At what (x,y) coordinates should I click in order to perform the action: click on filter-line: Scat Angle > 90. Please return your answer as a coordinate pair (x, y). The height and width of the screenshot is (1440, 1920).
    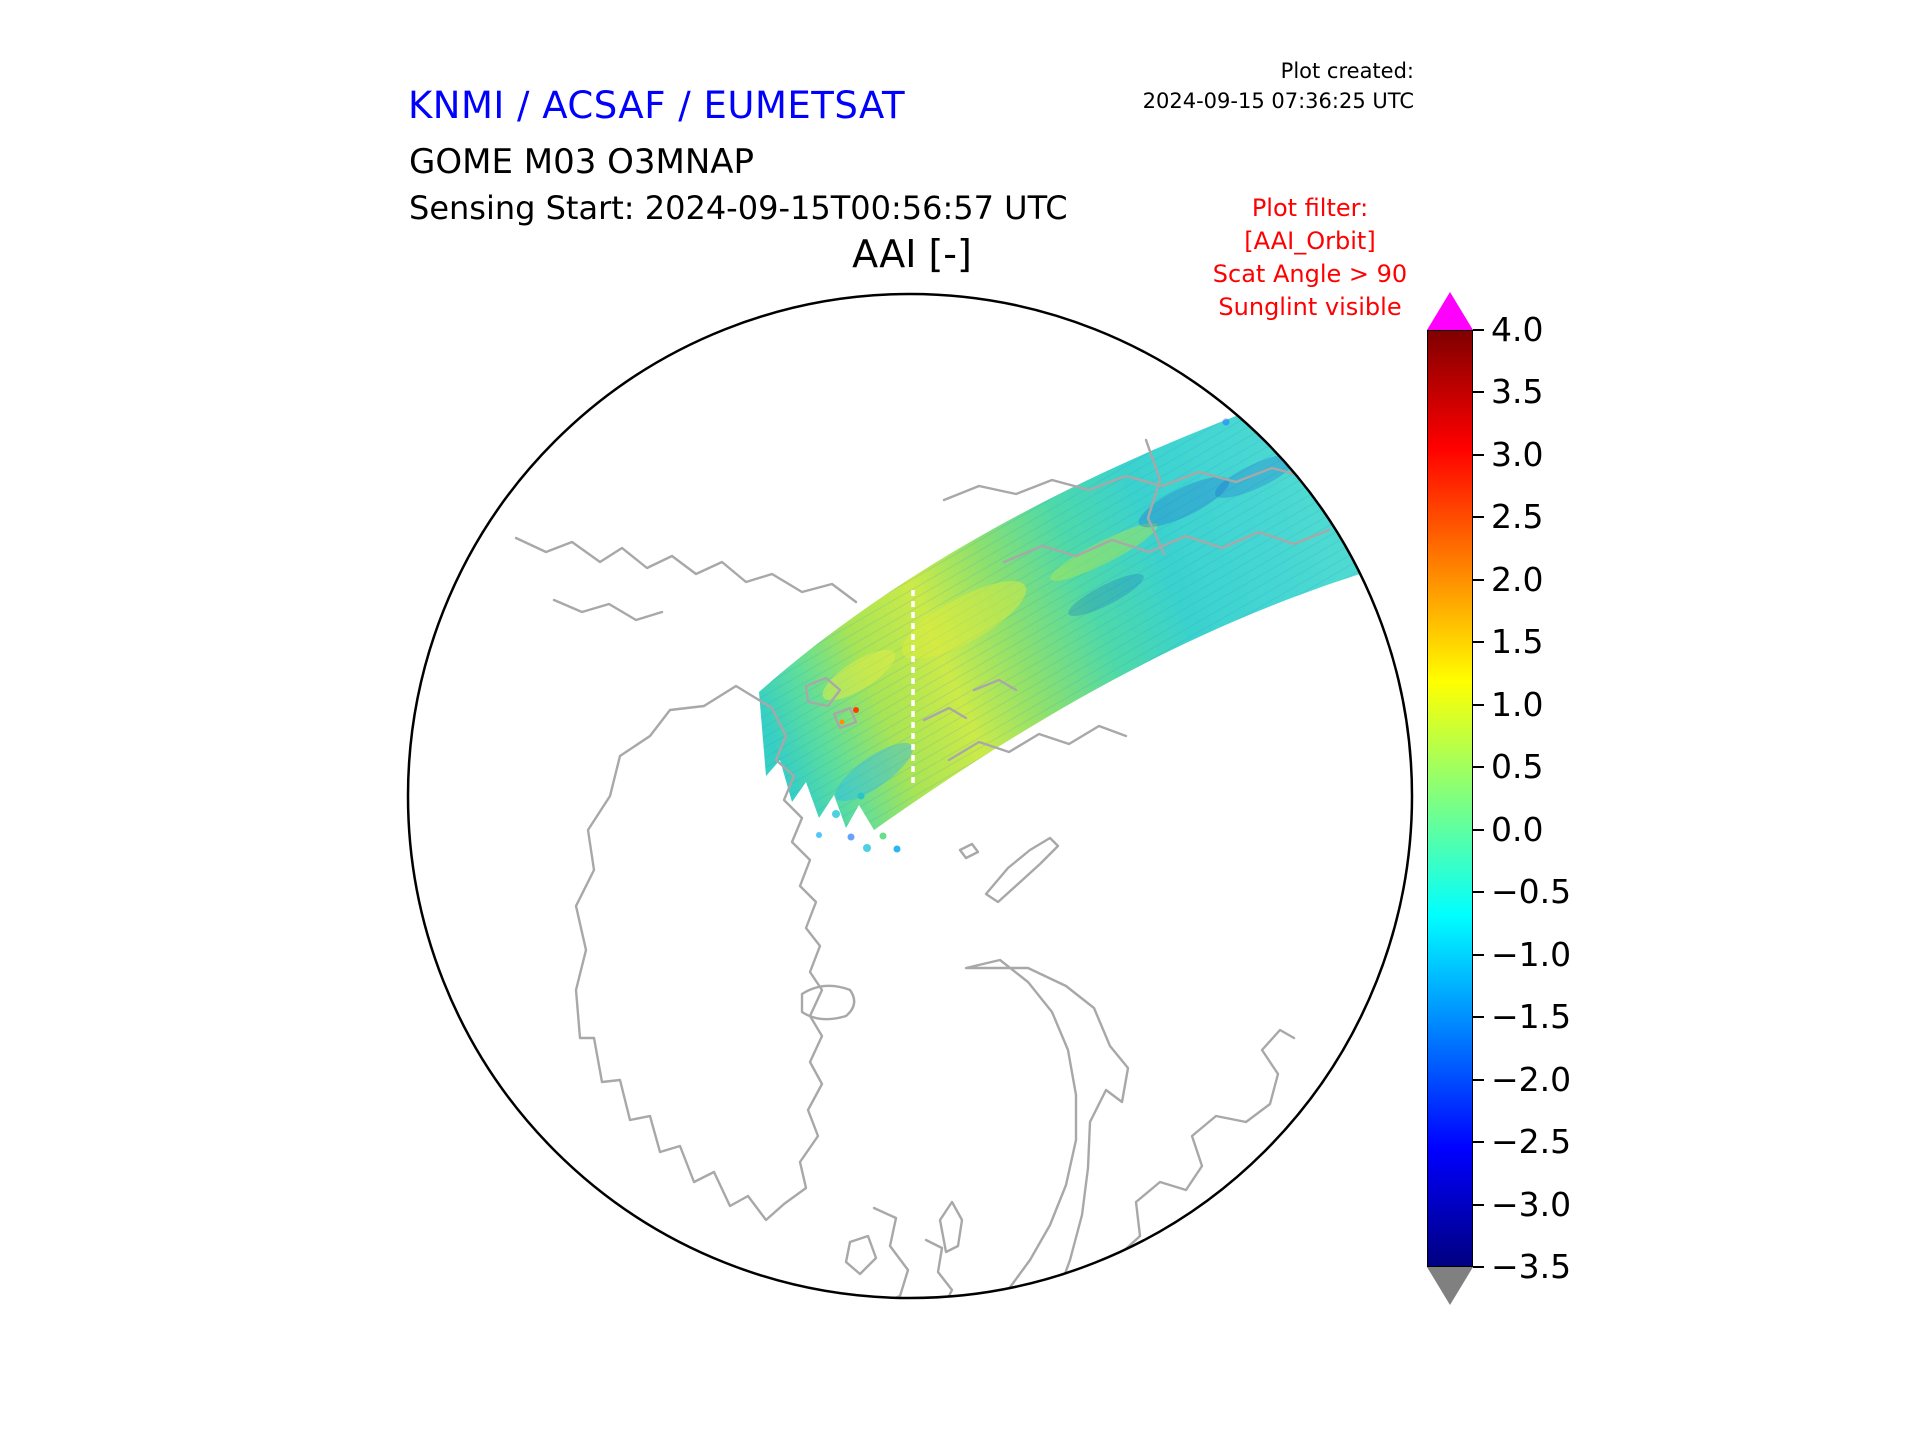
    Looking at the image, I should click on (1310, 274).